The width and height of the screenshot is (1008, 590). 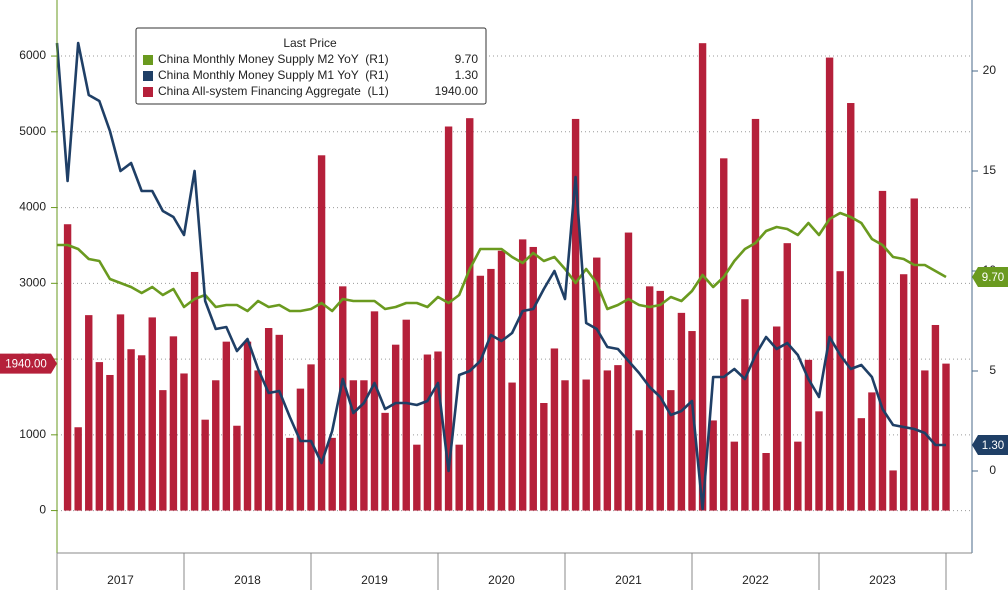 I want to click on y-tick-label: 1000, so click(x=32, y=434).